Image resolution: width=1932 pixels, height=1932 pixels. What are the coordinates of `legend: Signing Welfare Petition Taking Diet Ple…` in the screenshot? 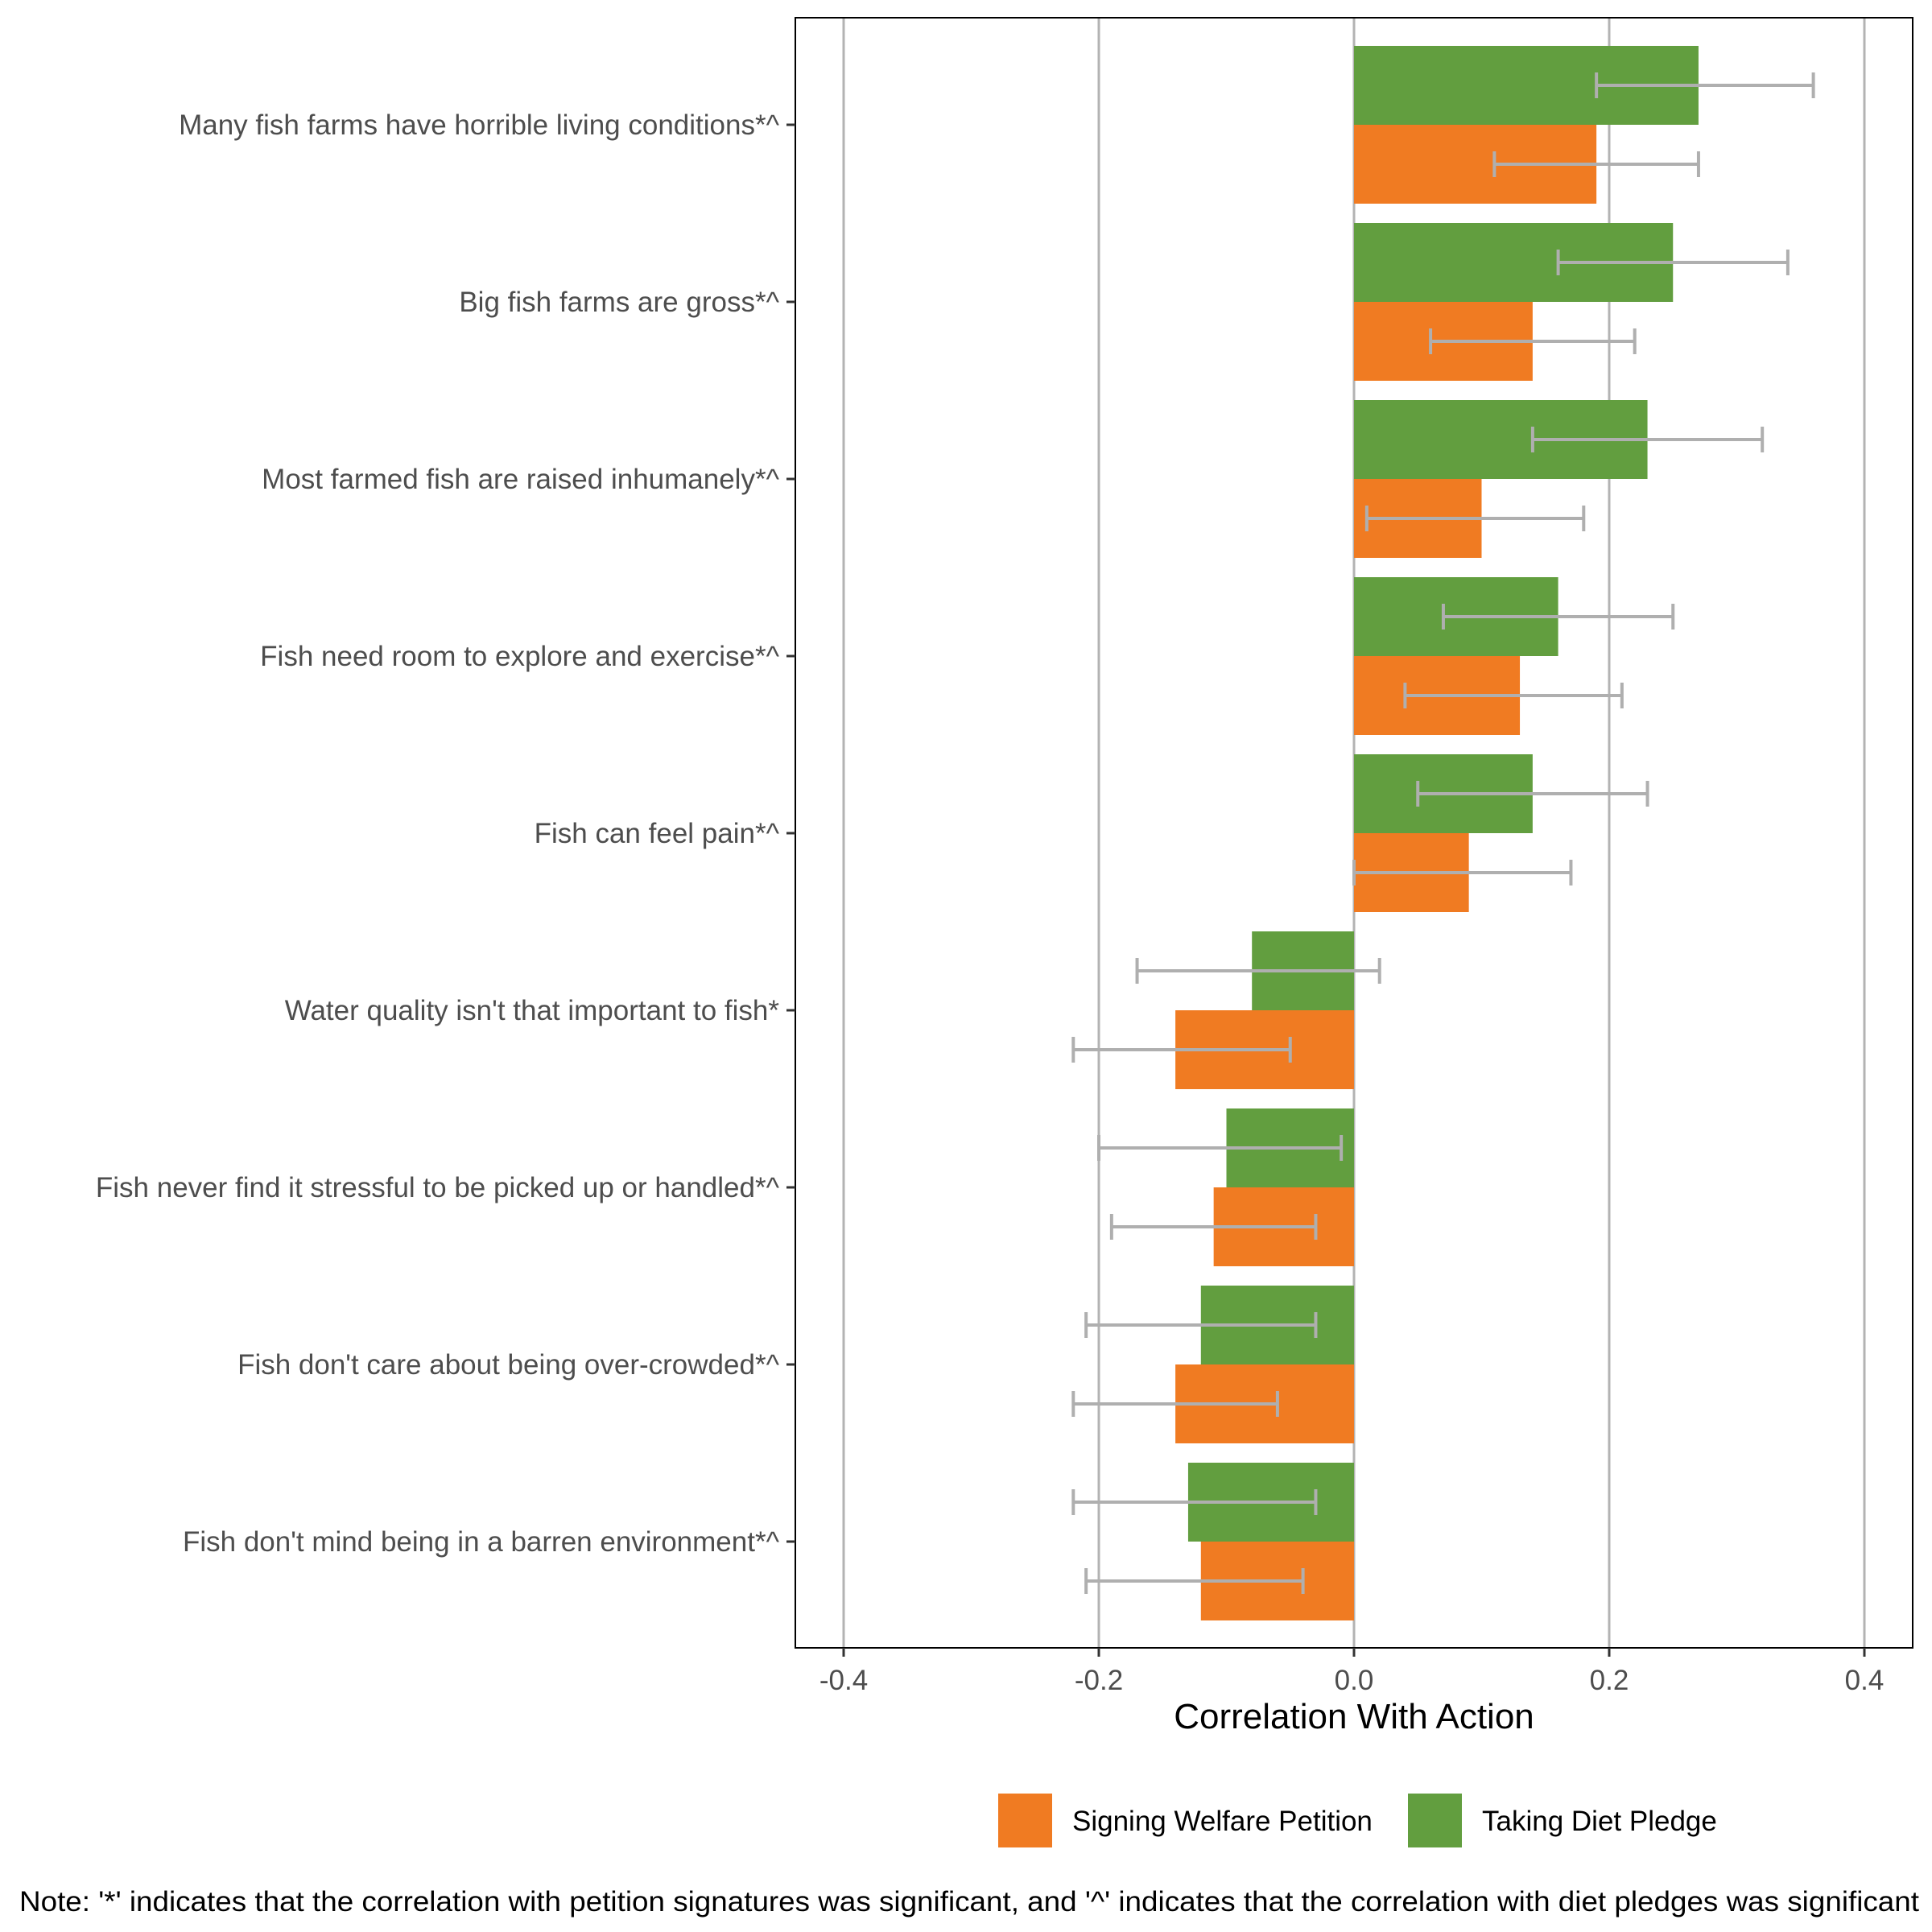 It's located at (1357, 1820).